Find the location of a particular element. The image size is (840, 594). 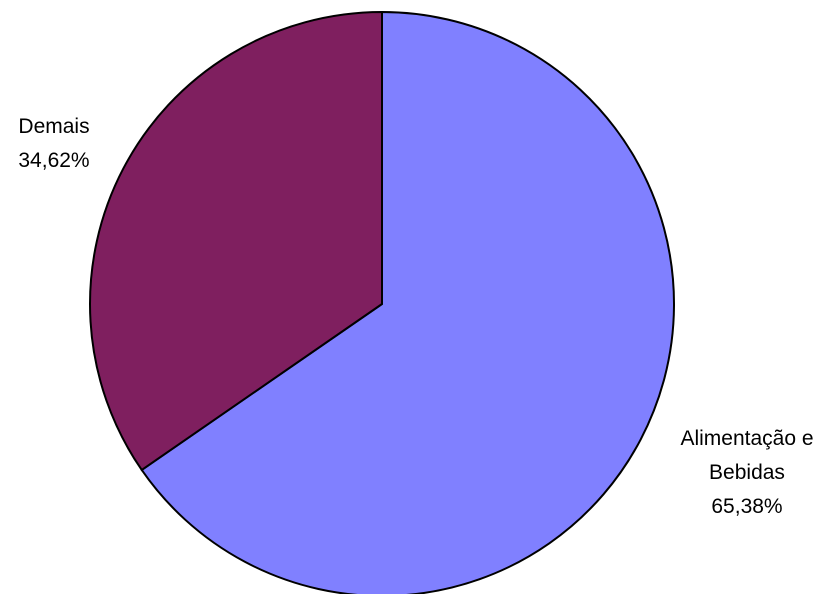

slice-label-alimentacao-name-line-1: Alimentação e is located at coordinates (747, 438).